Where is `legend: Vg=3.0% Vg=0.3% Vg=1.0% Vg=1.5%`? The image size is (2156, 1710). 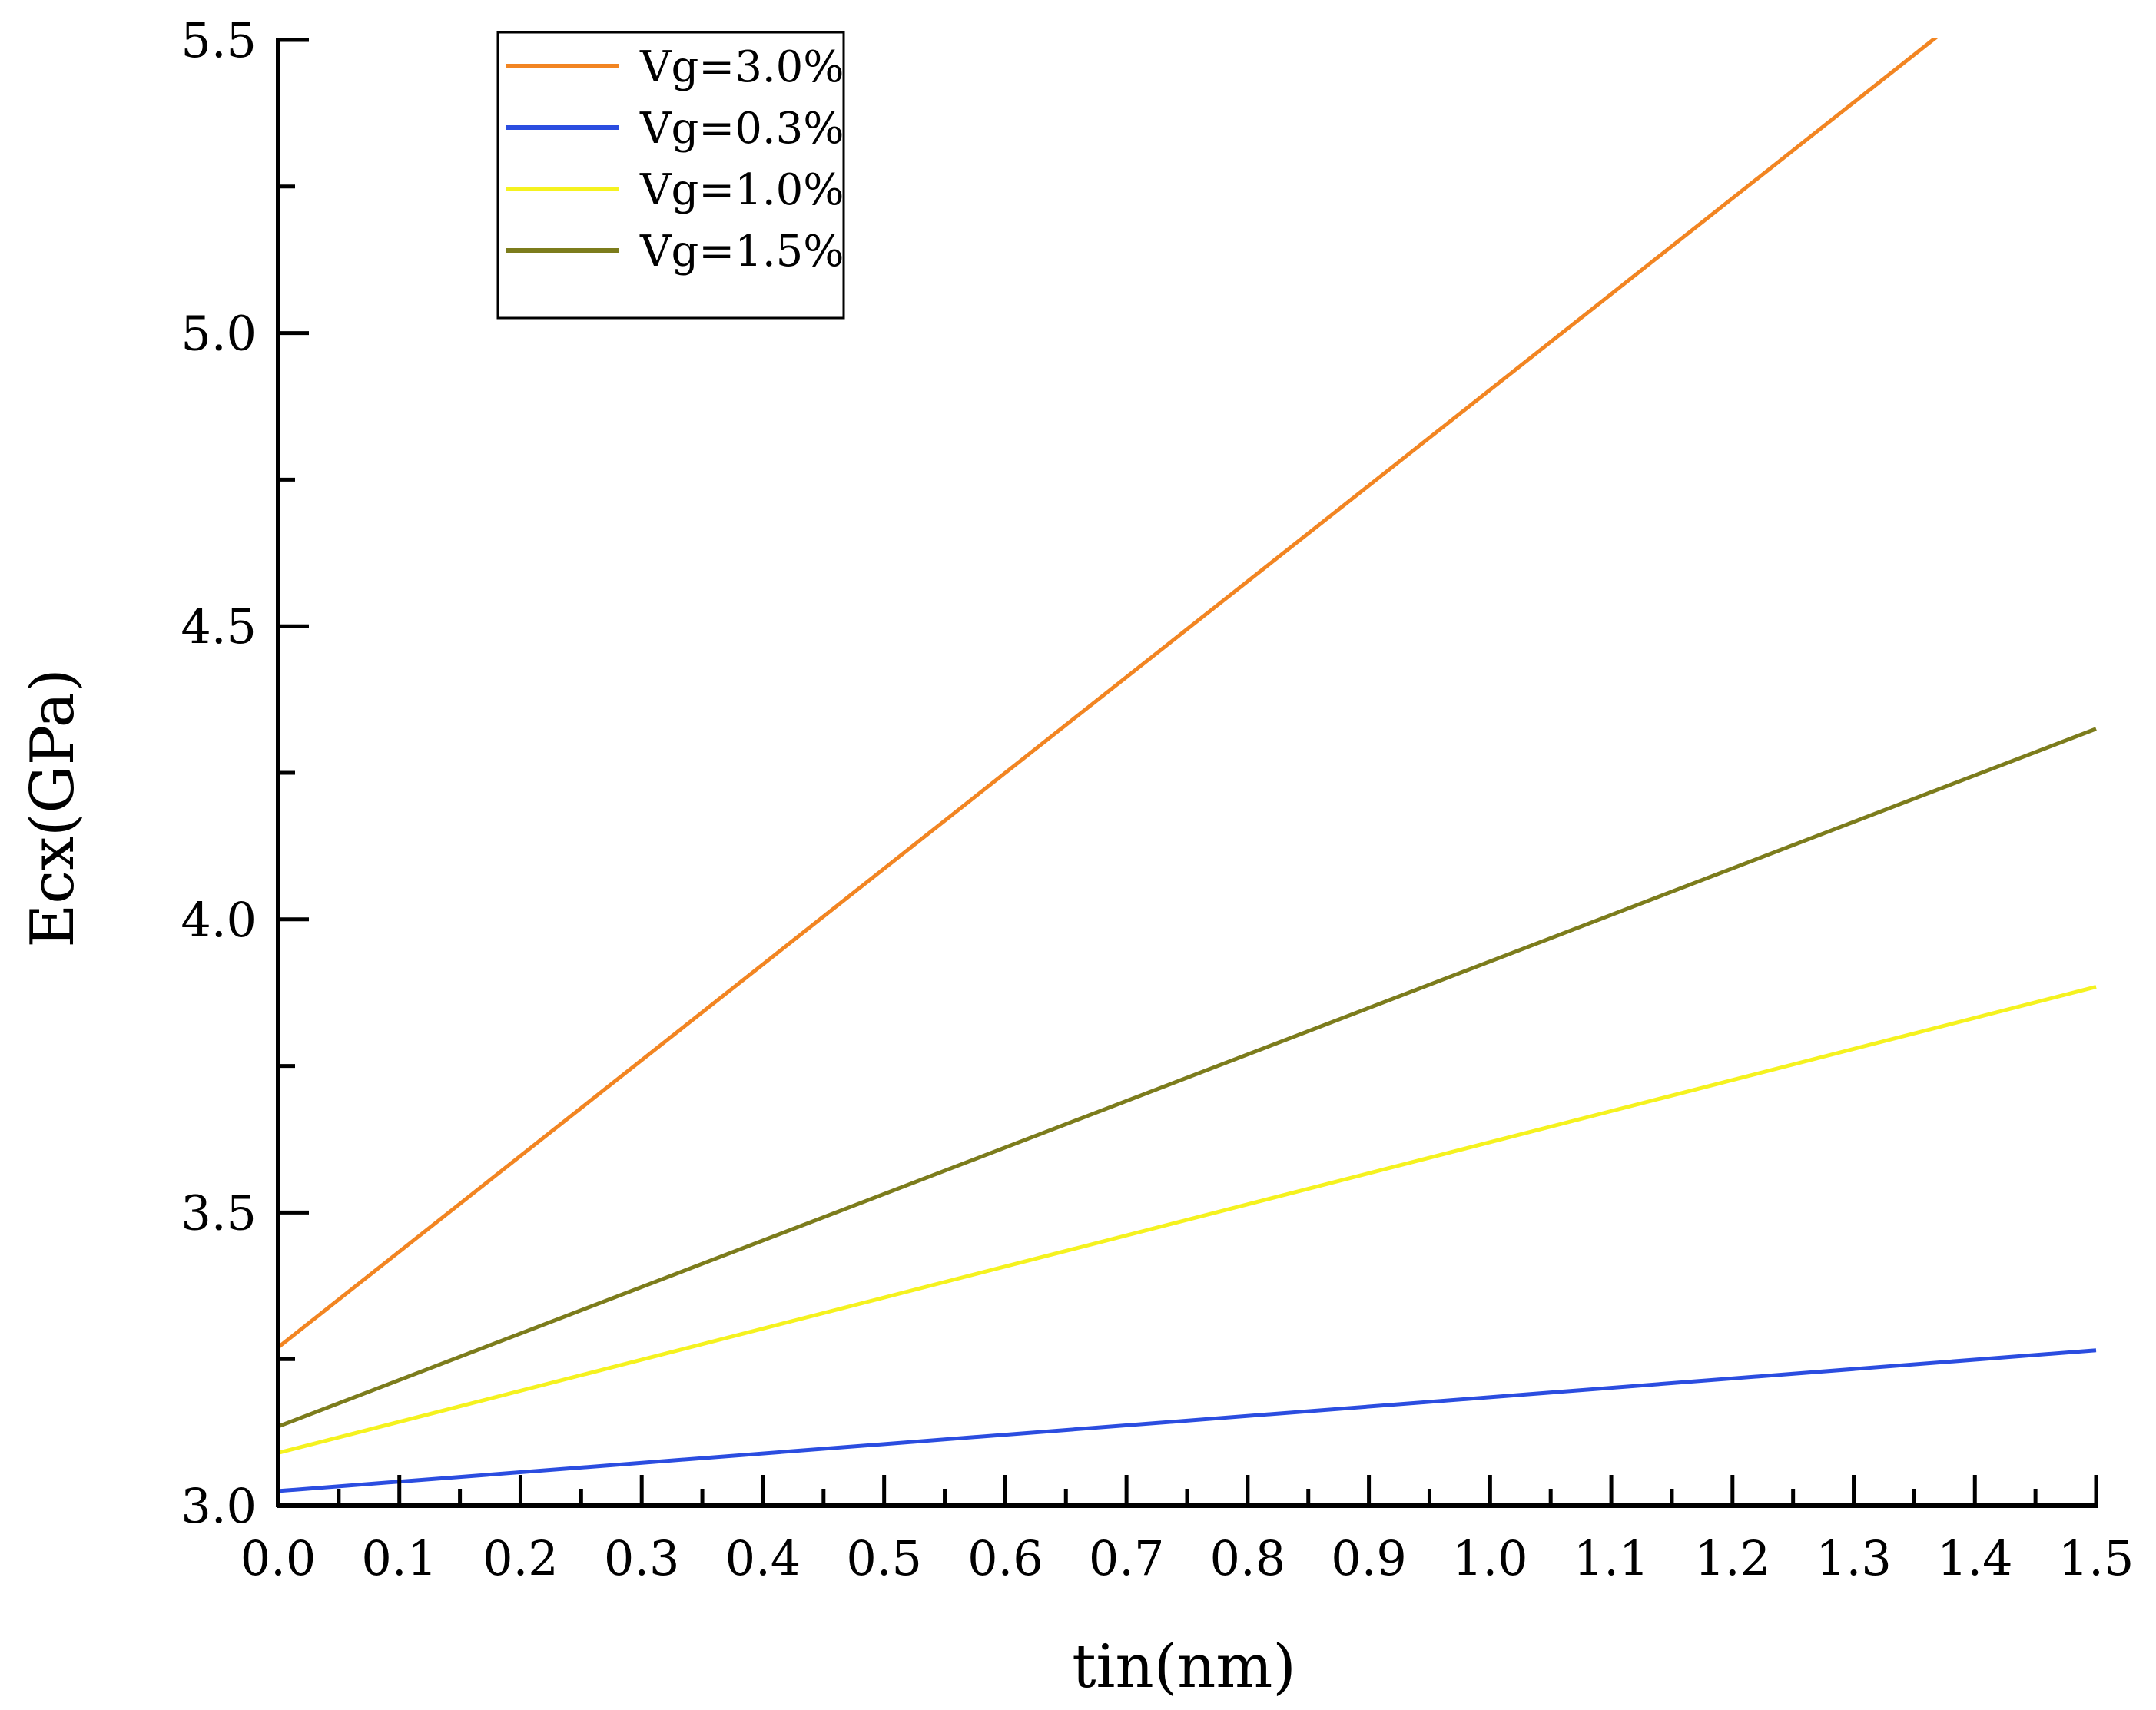
legend: Vg=3.0% Vg=0.3% Vg=1.0% Vg=1.5% is located at coordinates (670, 175).